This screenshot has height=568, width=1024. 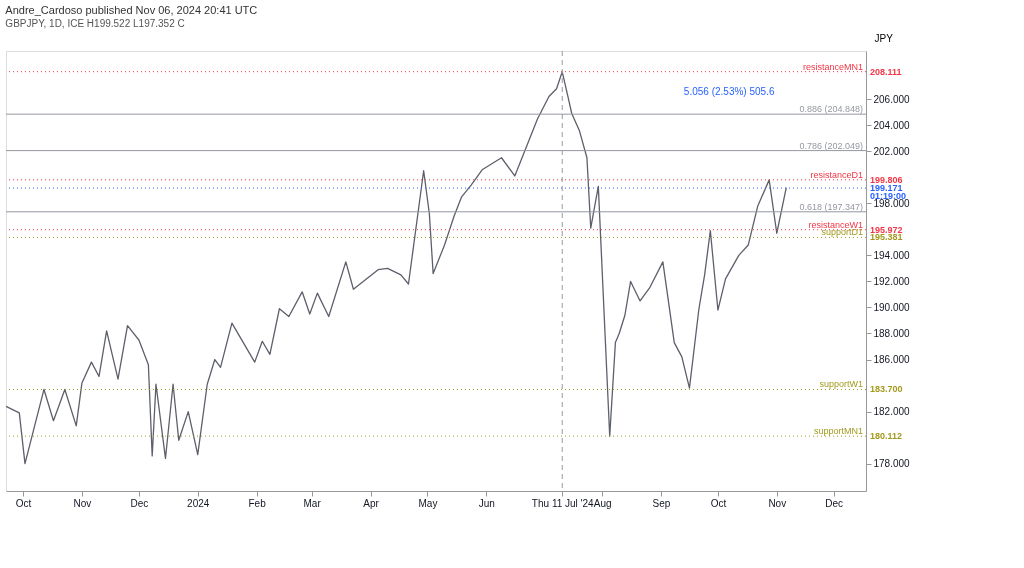 I want to click on x-tick-label: May, so click(x=428, y=503).